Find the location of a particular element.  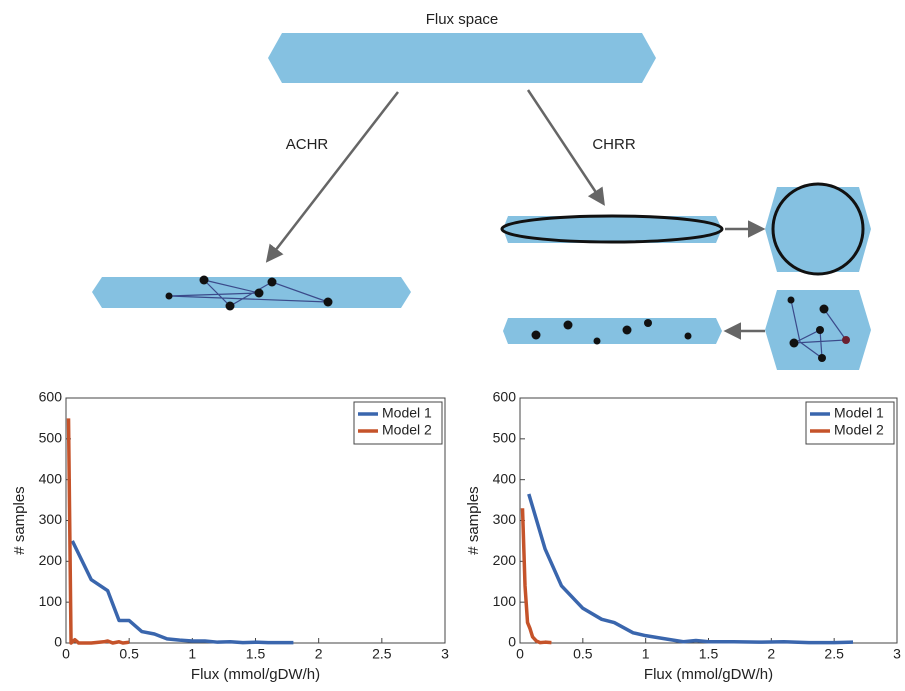

method-label: CHRR is located at coordinates (613, 144).